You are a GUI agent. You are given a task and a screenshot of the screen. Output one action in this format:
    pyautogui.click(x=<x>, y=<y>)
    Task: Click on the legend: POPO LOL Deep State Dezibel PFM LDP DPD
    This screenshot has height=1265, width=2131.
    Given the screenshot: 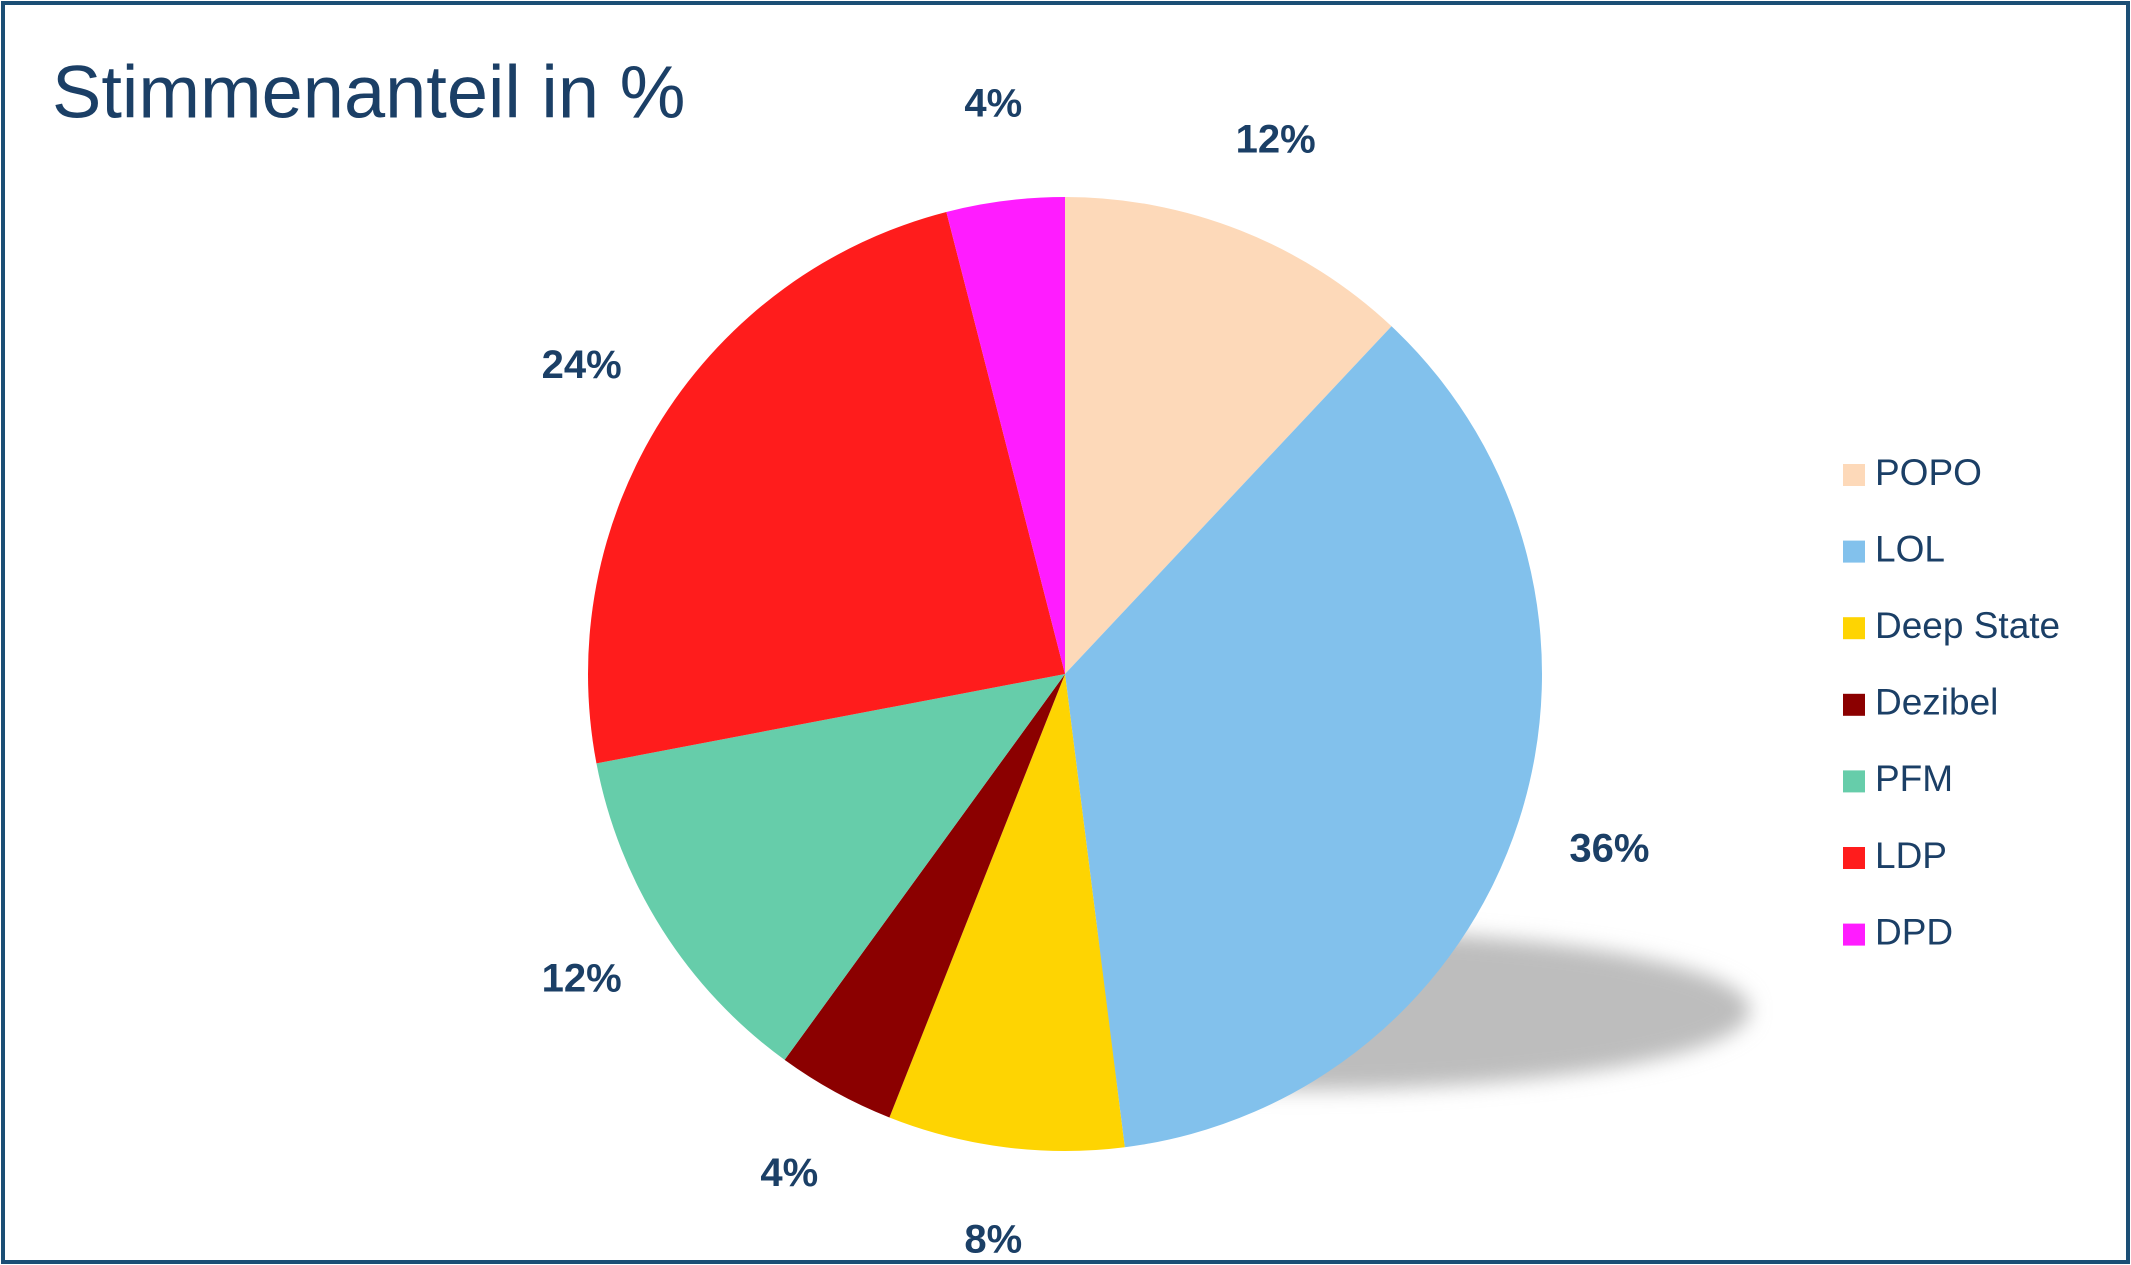 What is the action you would take?
    pyautogui.click(x=1951, y=702)
    